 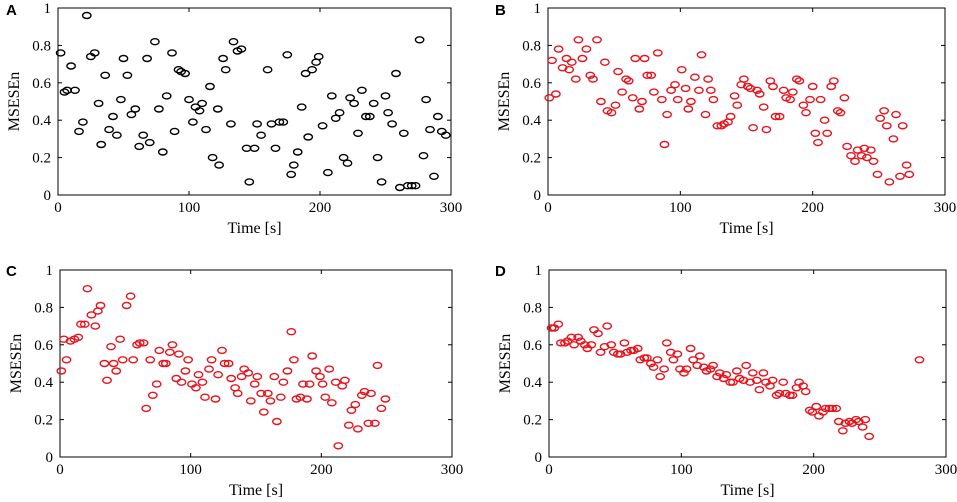 I want to click on panel-a-xtick-label: 100, so click(x=189, y=208).